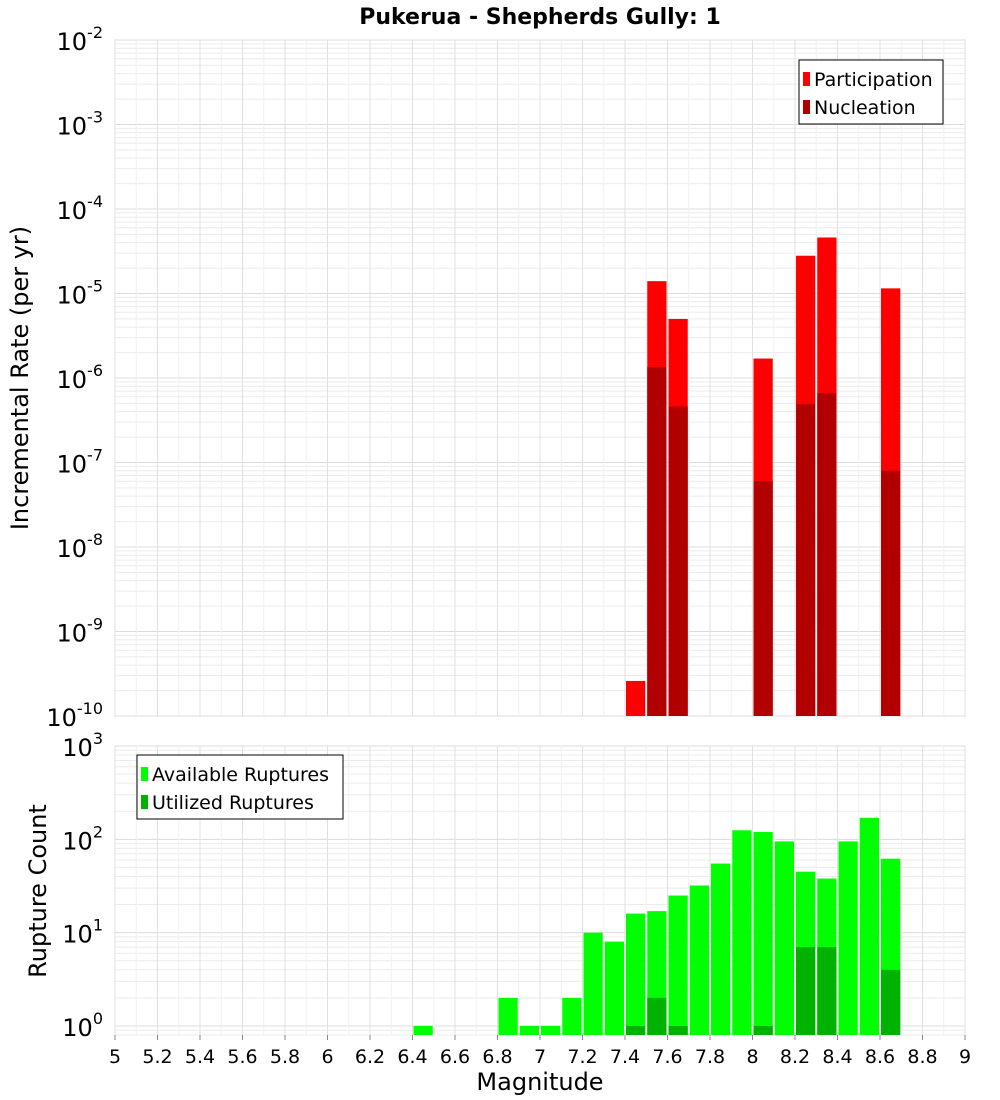 This screenshot has height=1100, width=1000. What do you see at coordinates (80, 377) in the screenshot?
I see `top-y-tick-label: 10⁻⁶` at bounding box center [80, 377].